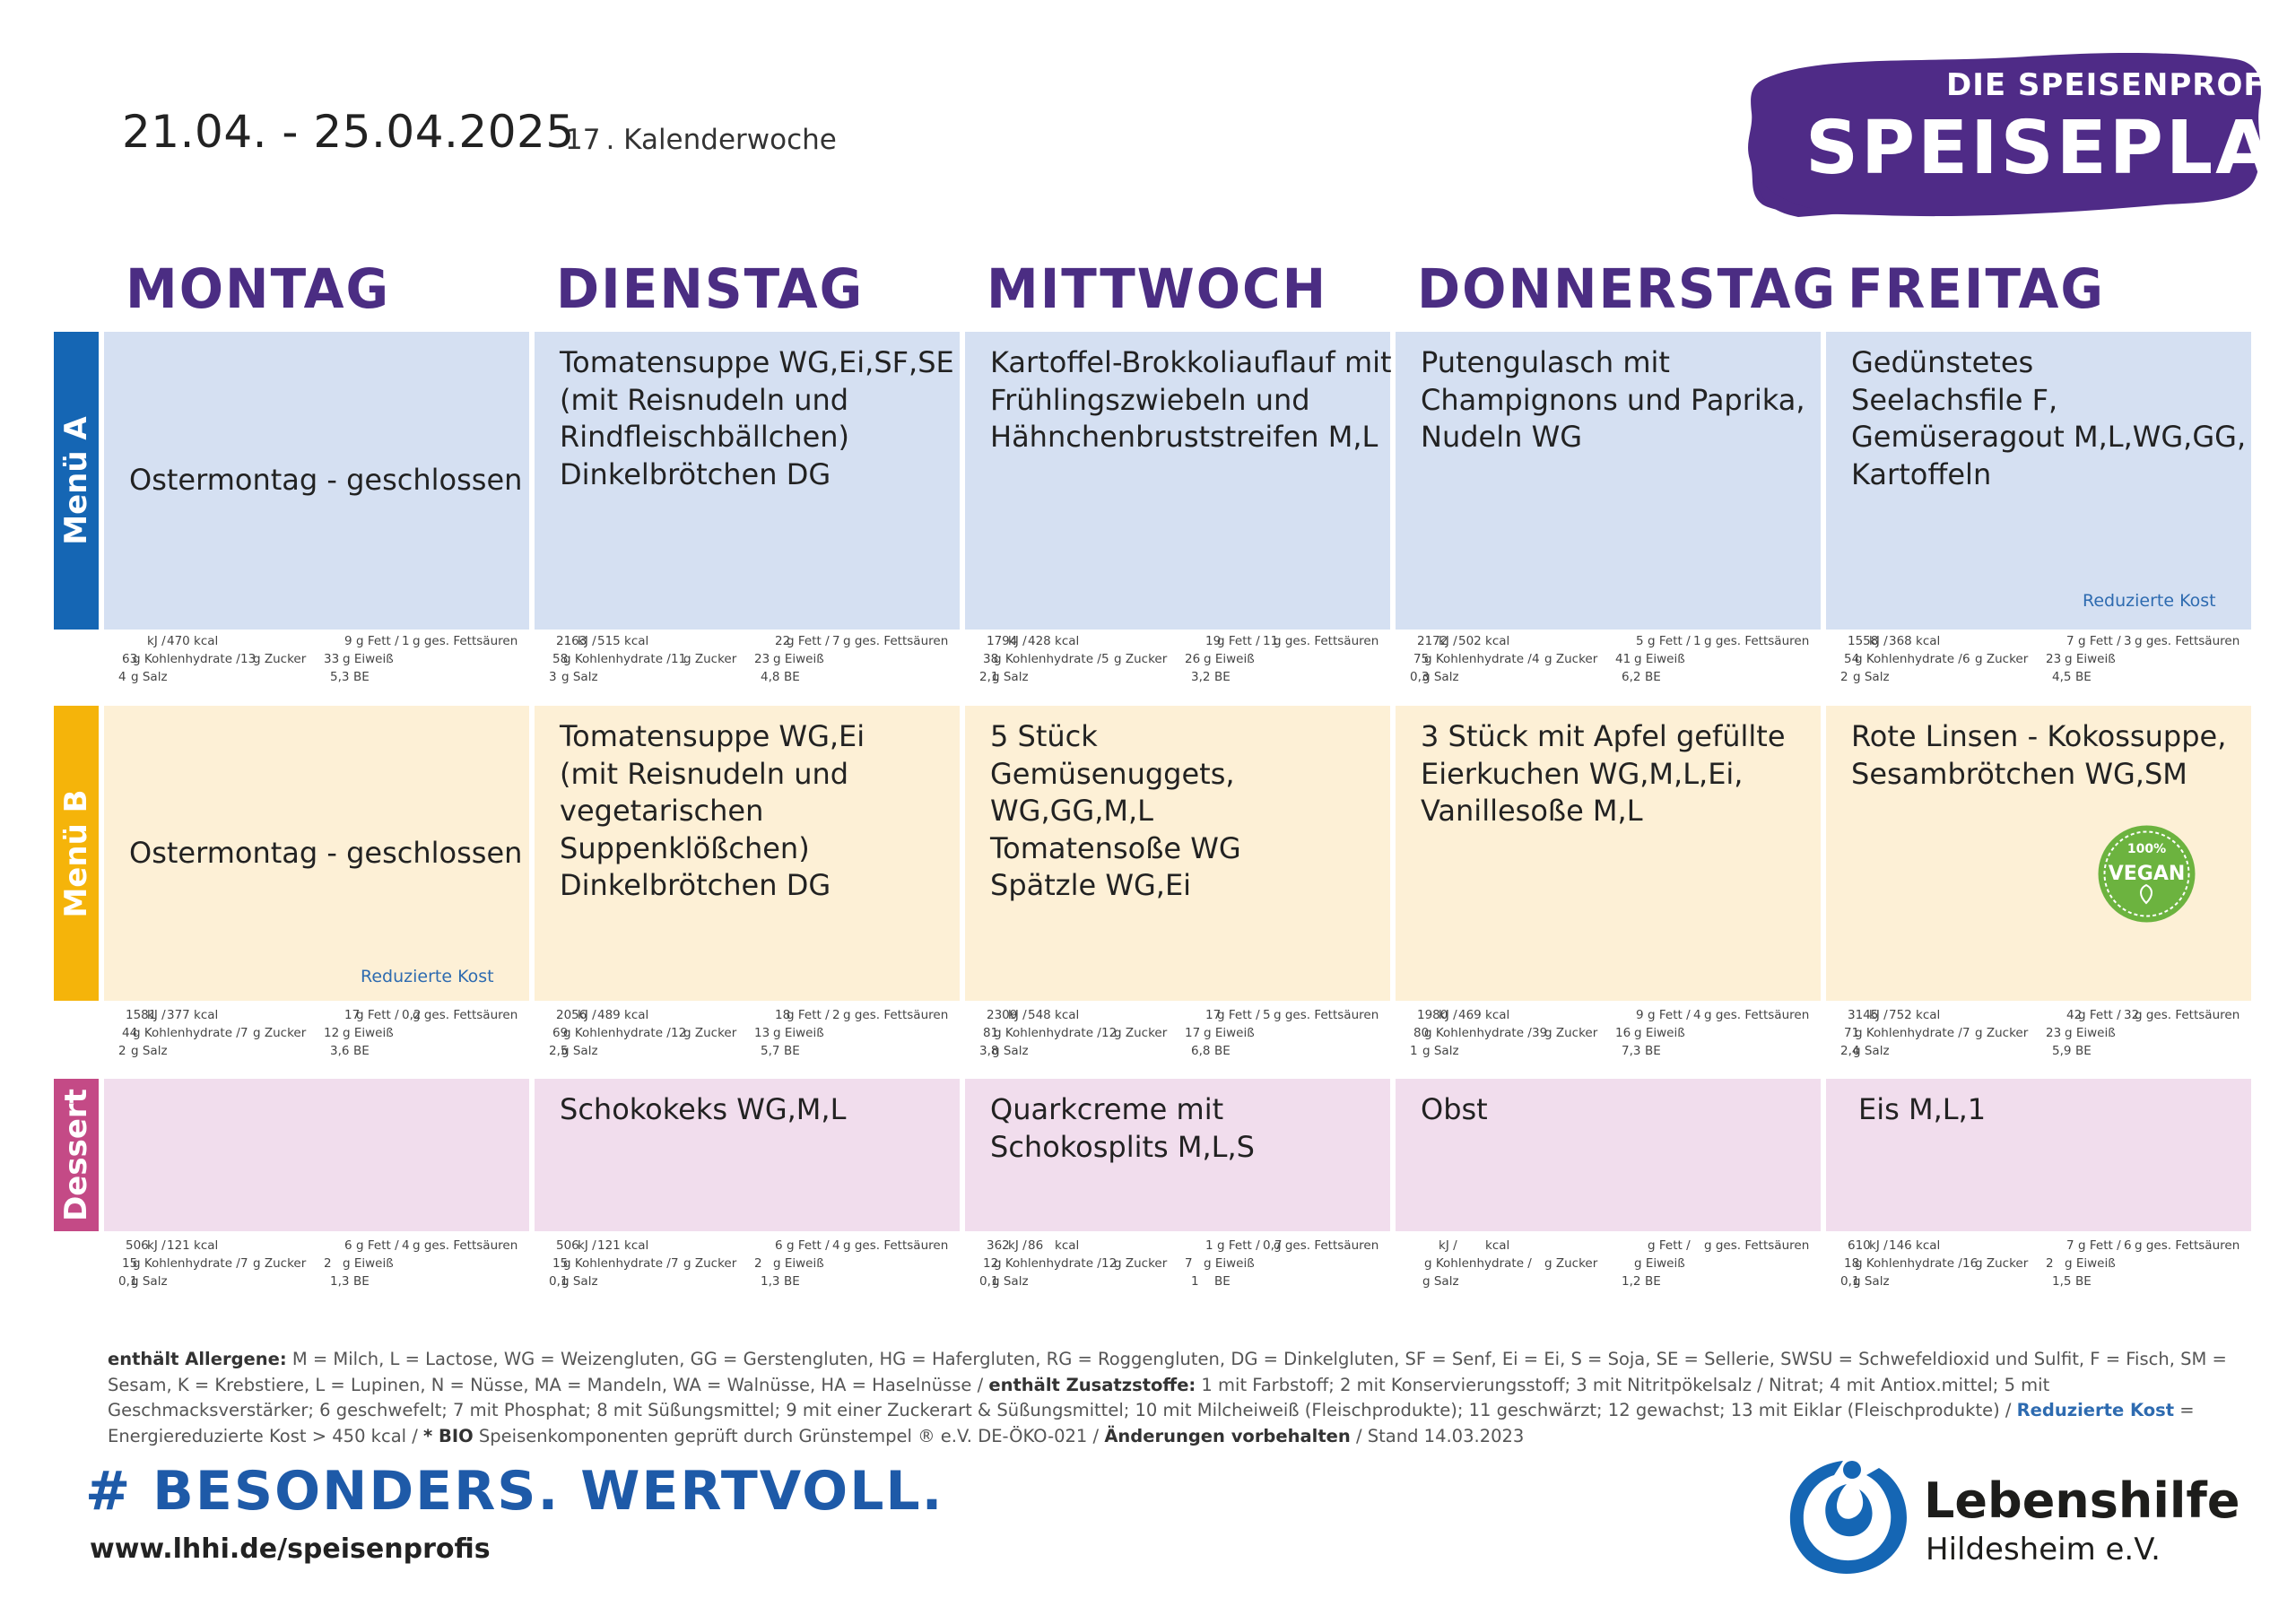 The width and height of the screenshot is (2296, 1624). What do you see at coordinates (1151, 1423) in the screenshot?
I see `reduziert-text: = Energiereduzierte Kost > 450 kcal /` at bounding box center [1151, 1423].